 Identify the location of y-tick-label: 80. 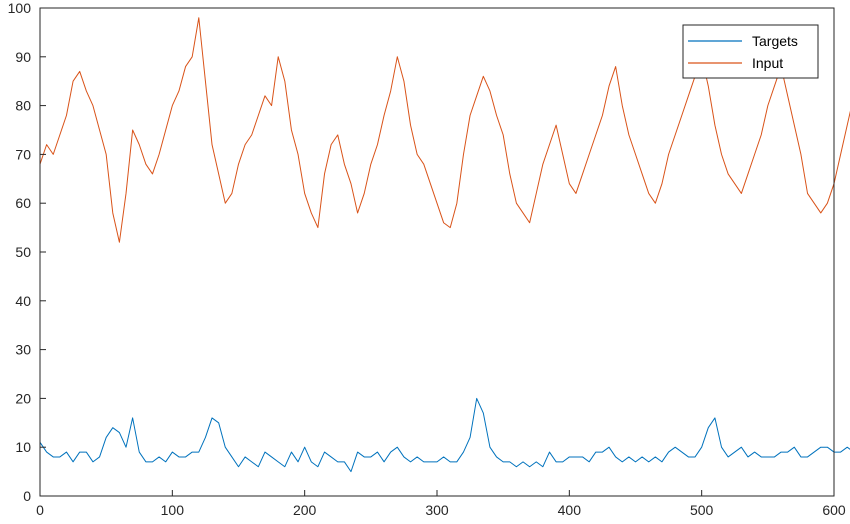
(23, 106).